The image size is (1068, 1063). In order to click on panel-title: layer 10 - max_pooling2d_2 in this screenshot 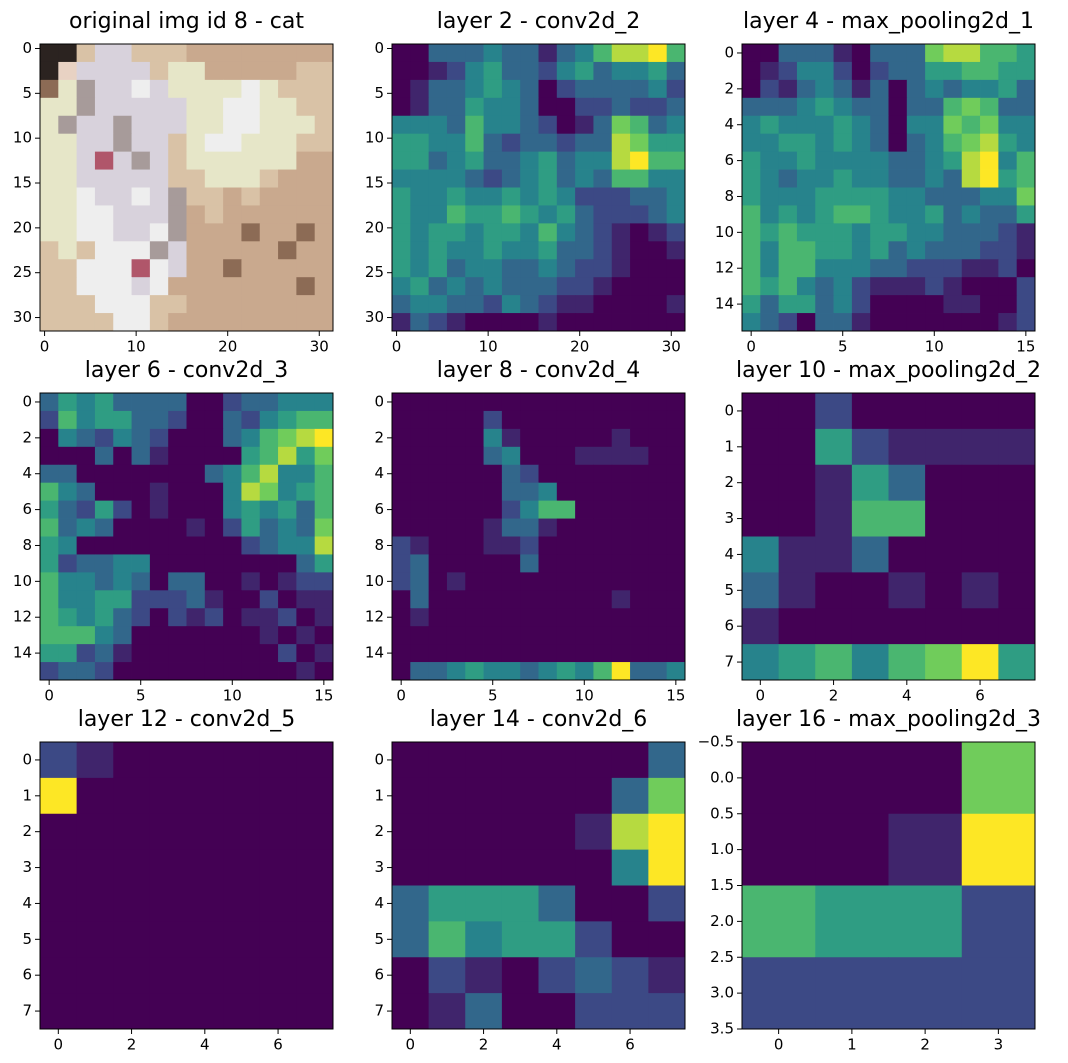, I will do `click(888, 370)`.